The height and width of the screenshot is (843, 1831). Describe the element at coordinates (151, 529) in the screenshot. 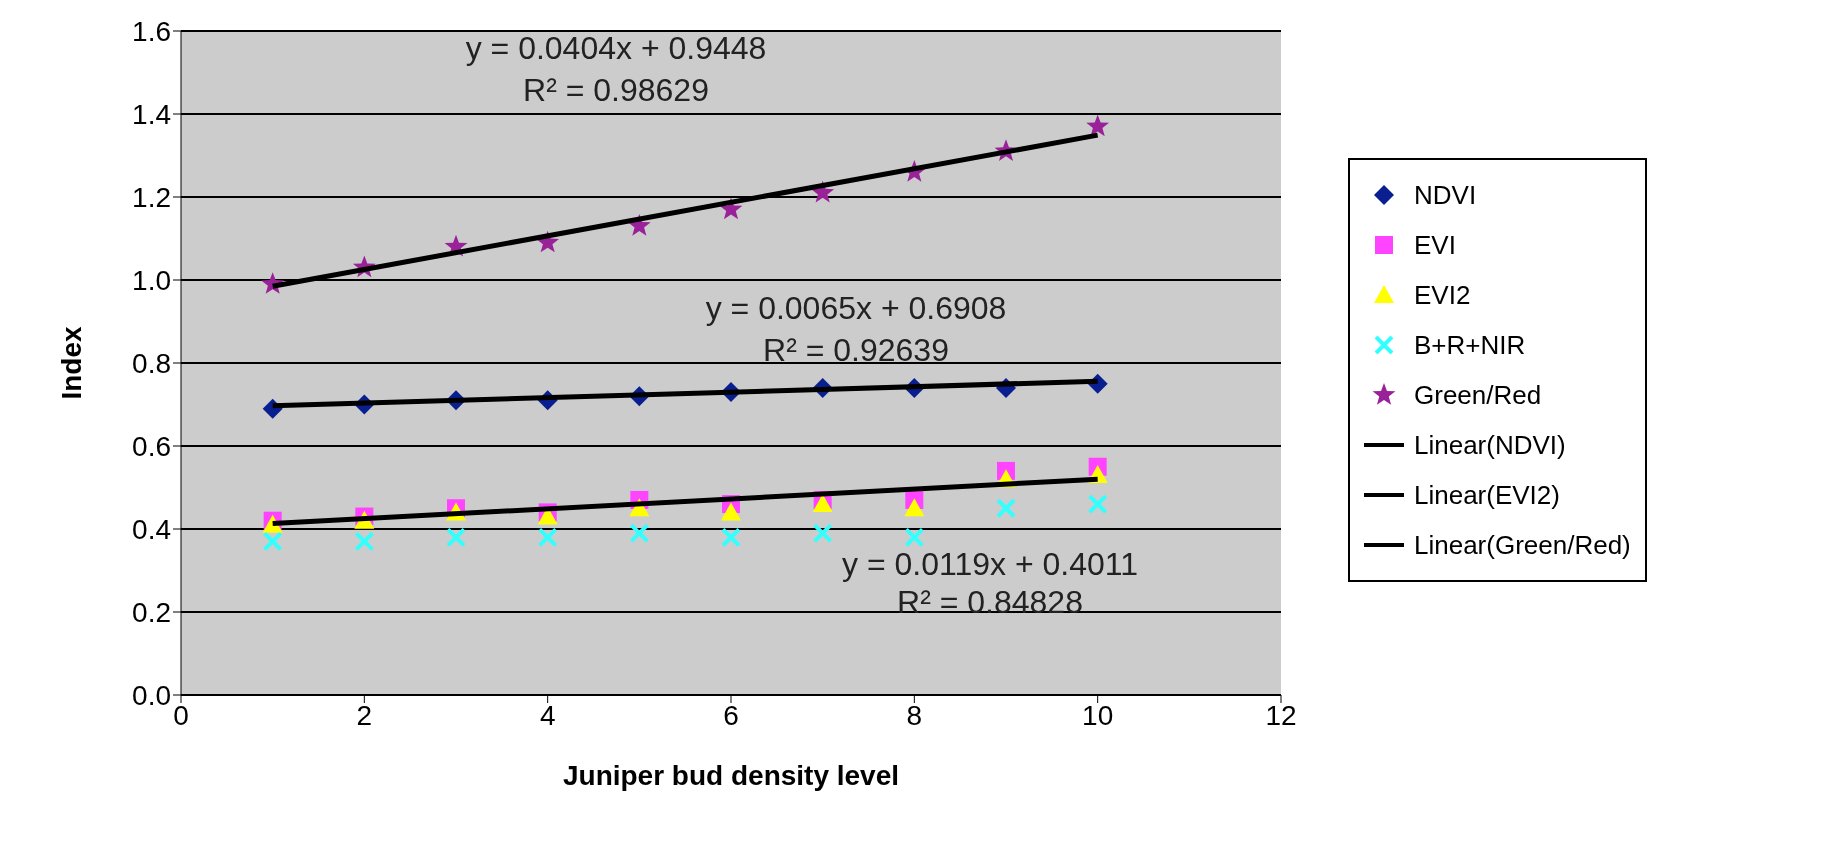

I see `y-tick-label: 0.4` at that location.